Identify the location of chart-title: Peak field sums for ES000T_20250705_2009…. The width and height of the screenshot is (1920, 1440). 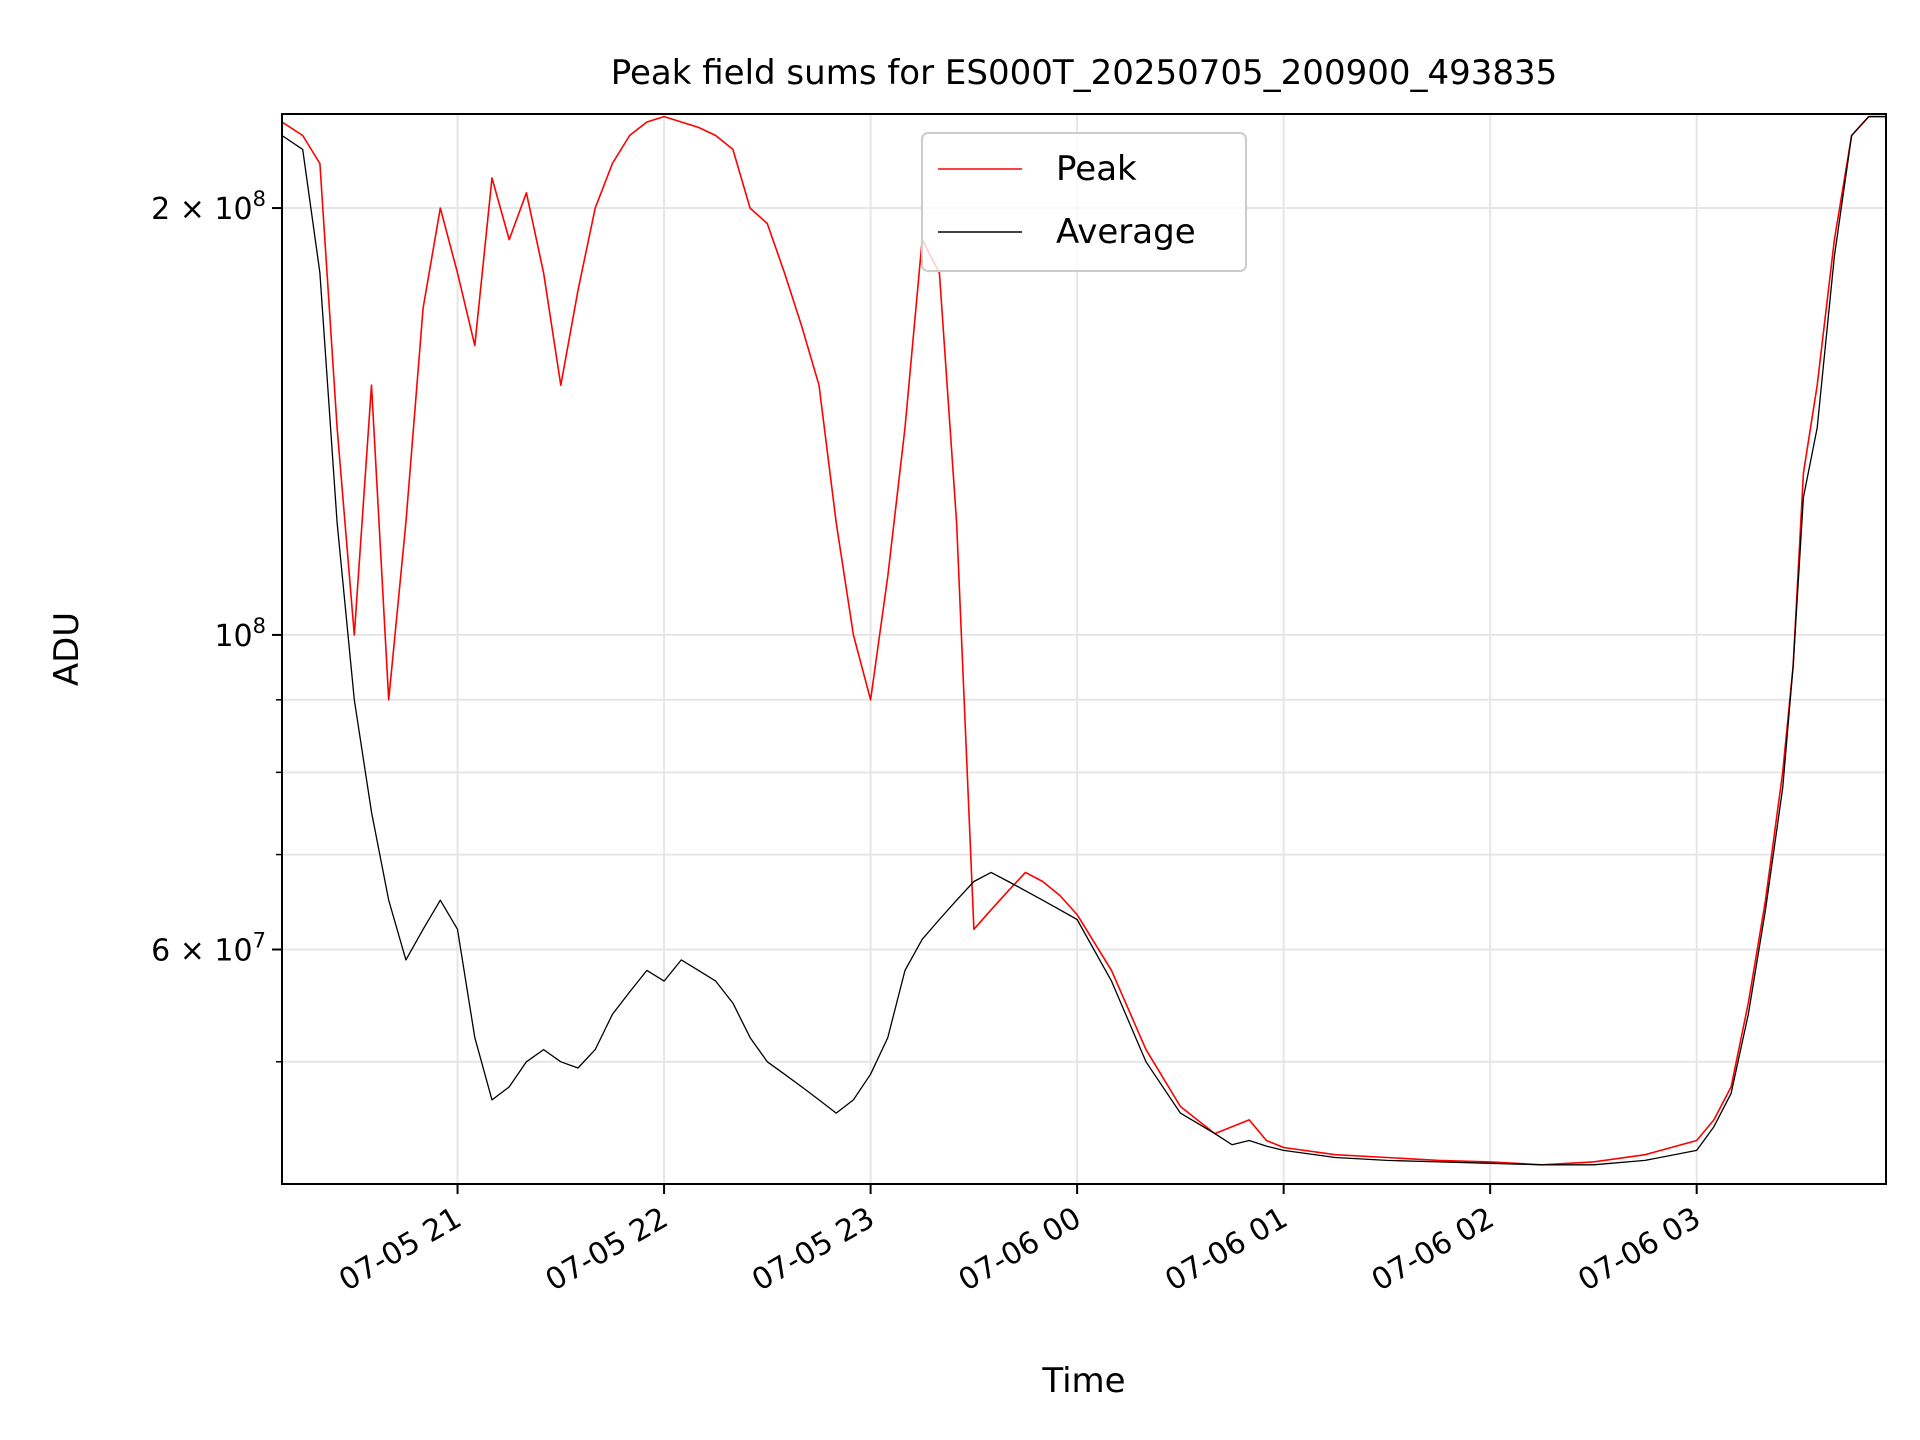
(1084, 73).